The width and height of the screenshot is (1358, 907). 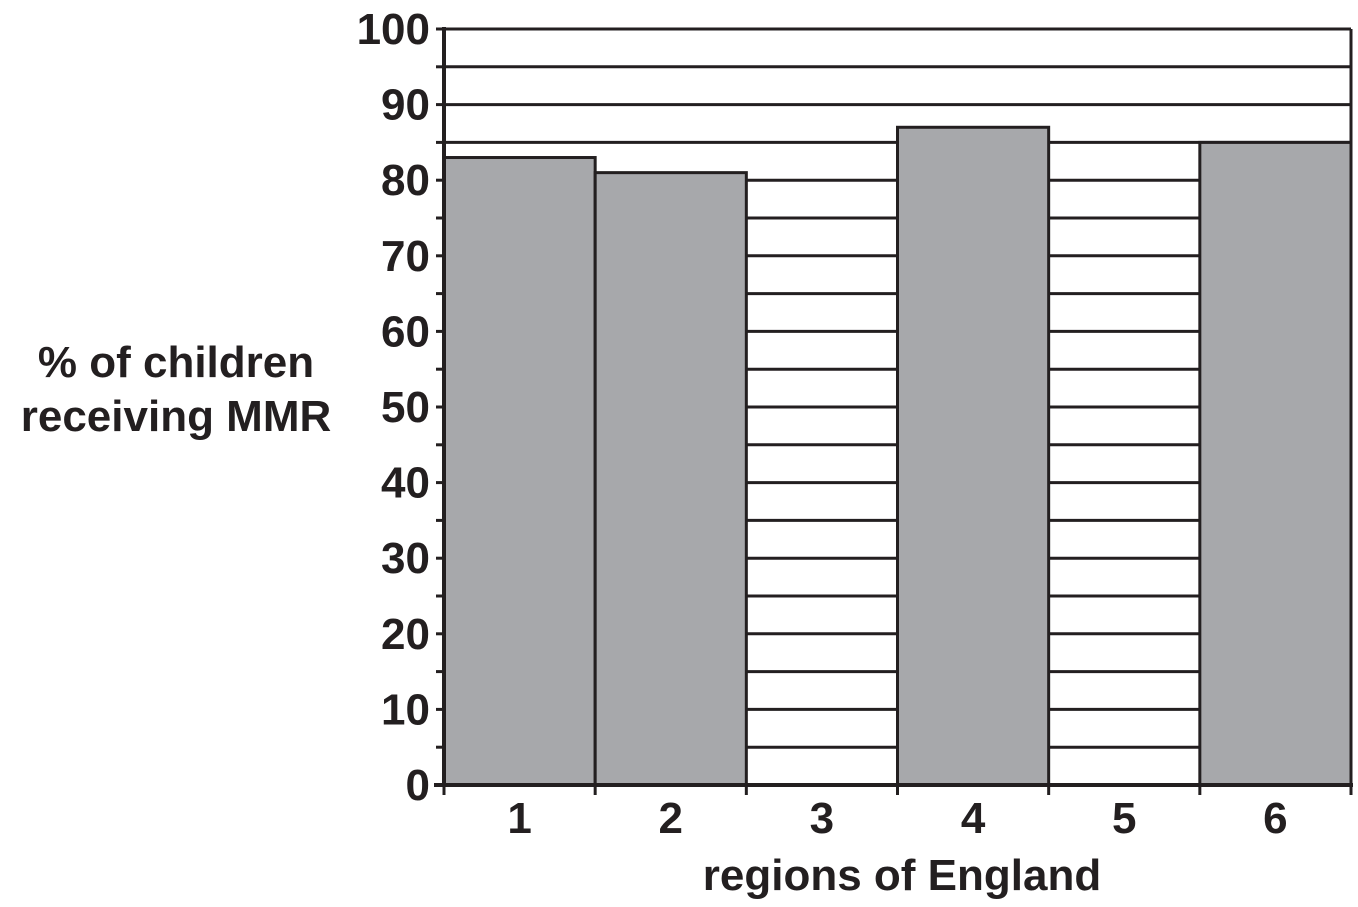 What do you see at coordinates (176, 416) in the screenshot?
I see `y-axis-label-line-2: receiving MMR` at bounding box center [176, 416].